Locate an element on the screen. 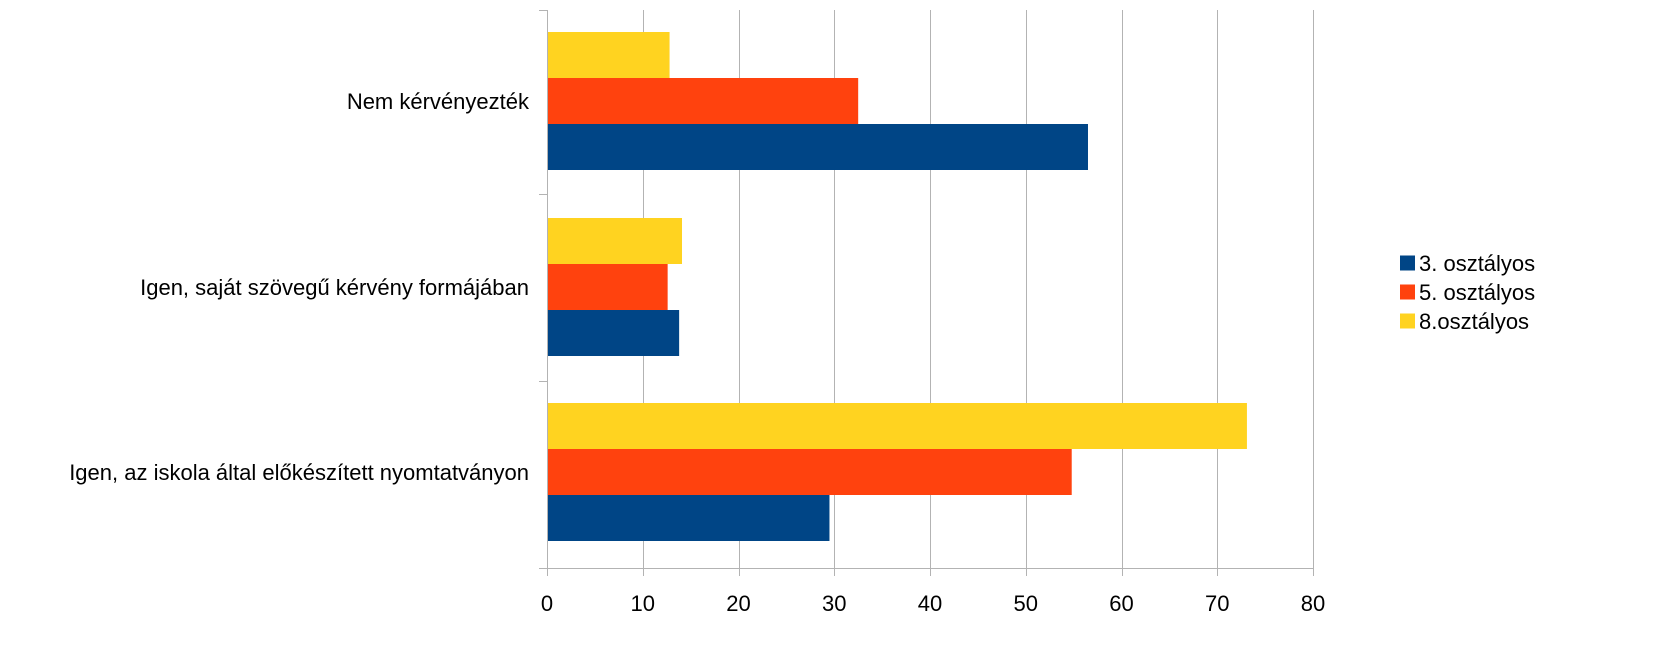 The image size is (1654, 645). x-tick-label: 10 is located at coordinates (643, 603).